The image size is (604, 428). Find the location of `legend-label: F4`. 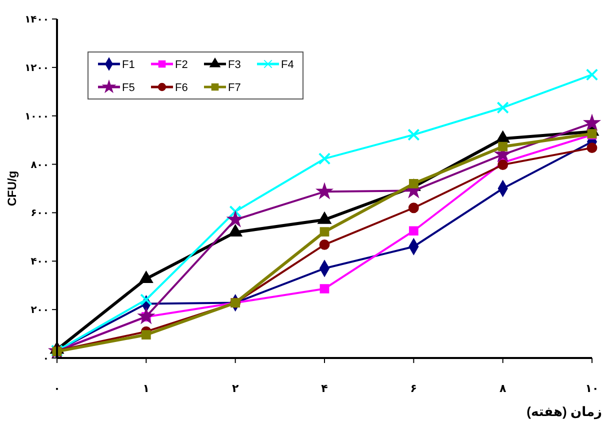

legend-label: F4 is located at coordinates (287, 64).